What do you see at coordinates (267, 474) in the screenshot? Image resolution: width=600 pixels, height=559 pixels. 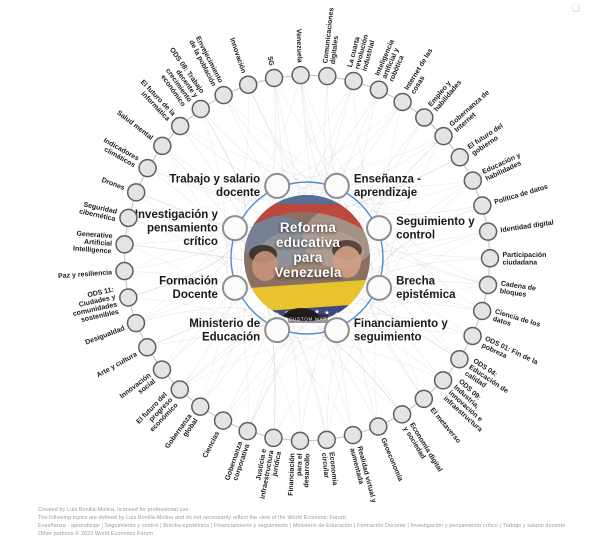 I see `outer-topic-label: Justicia einfraestructurajurídica` at bounding box center [267, 474].